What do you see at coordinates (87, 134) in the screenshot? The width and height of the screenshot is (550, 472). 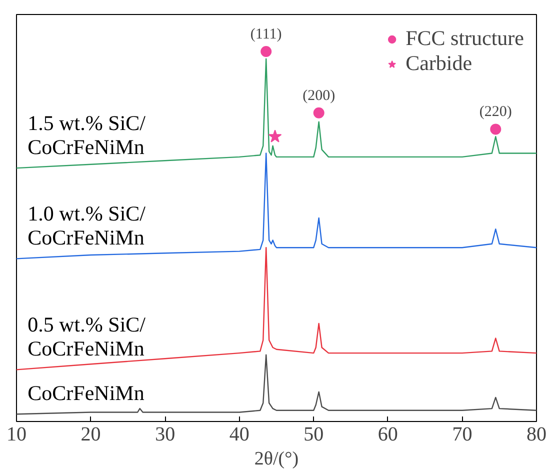 I see `series-label: 1.5 wt.% SiC/ CoCrFeNiMn` at bounding box center [87, 134].